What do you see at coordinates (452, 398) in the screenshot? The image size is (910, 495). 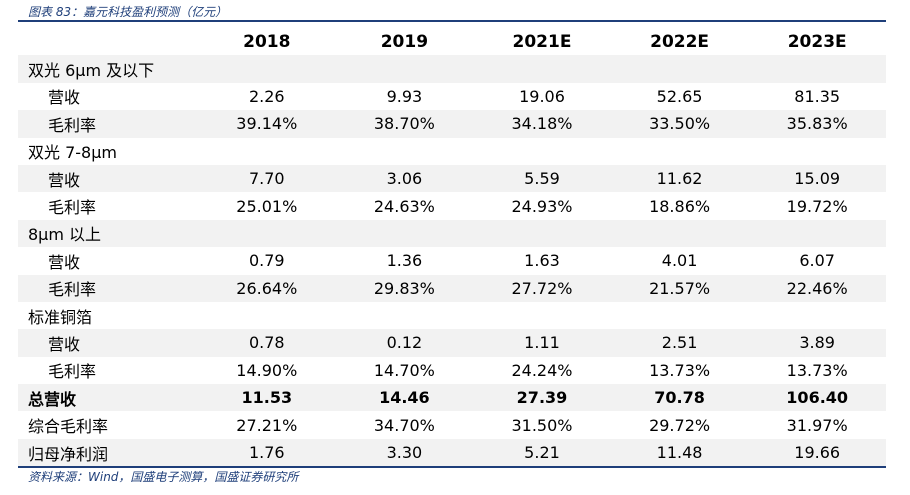 I see `table-row: 总营收 11.53 14.46 27.39 70.78 106.40` at bounding box center [452, 398].